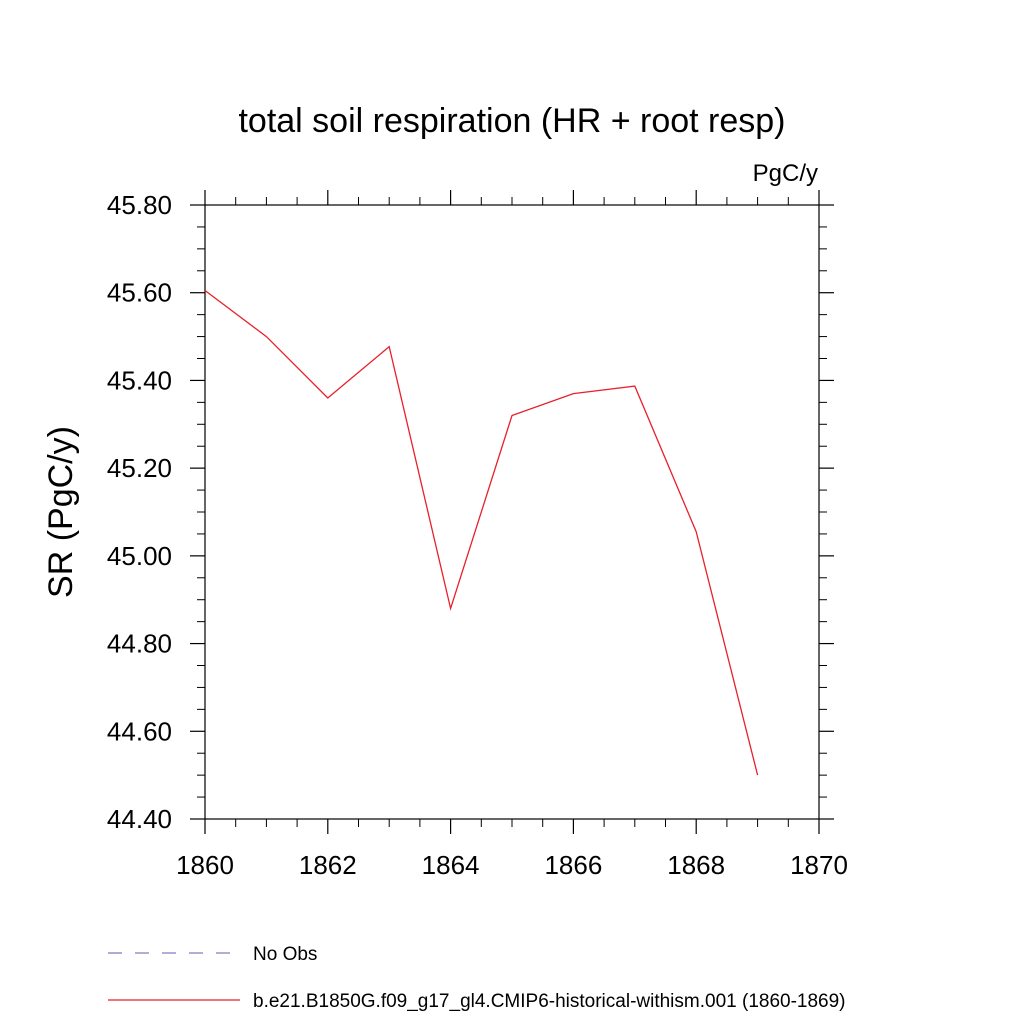 The height and width of the screenshot is (1024, 1024). What do you see at coordinates (451, 865) in the screenshot?
I see `x-tick-label: 1864` at bounding box center [451, 865].